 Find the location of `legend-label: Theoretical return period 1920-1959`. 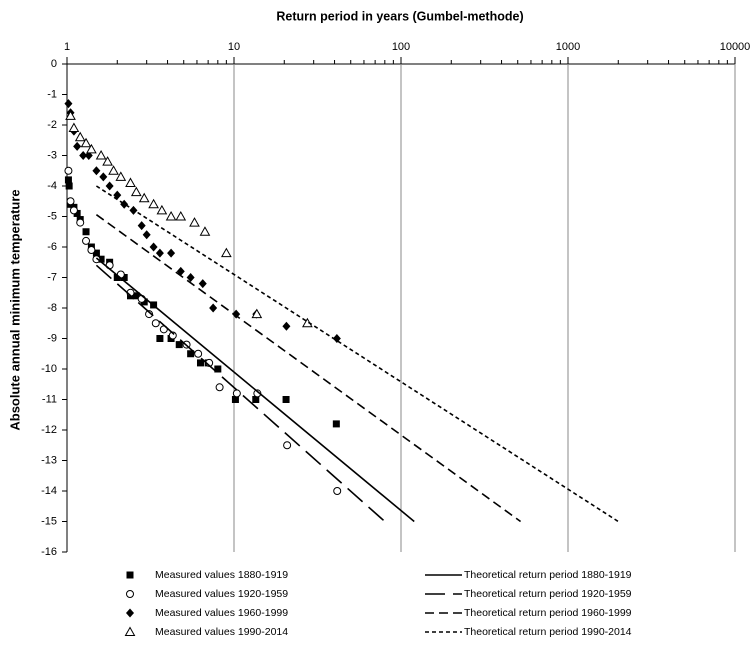

legend-label: Theoretical return period 1920-1959 is located at coordinates (548, 594).